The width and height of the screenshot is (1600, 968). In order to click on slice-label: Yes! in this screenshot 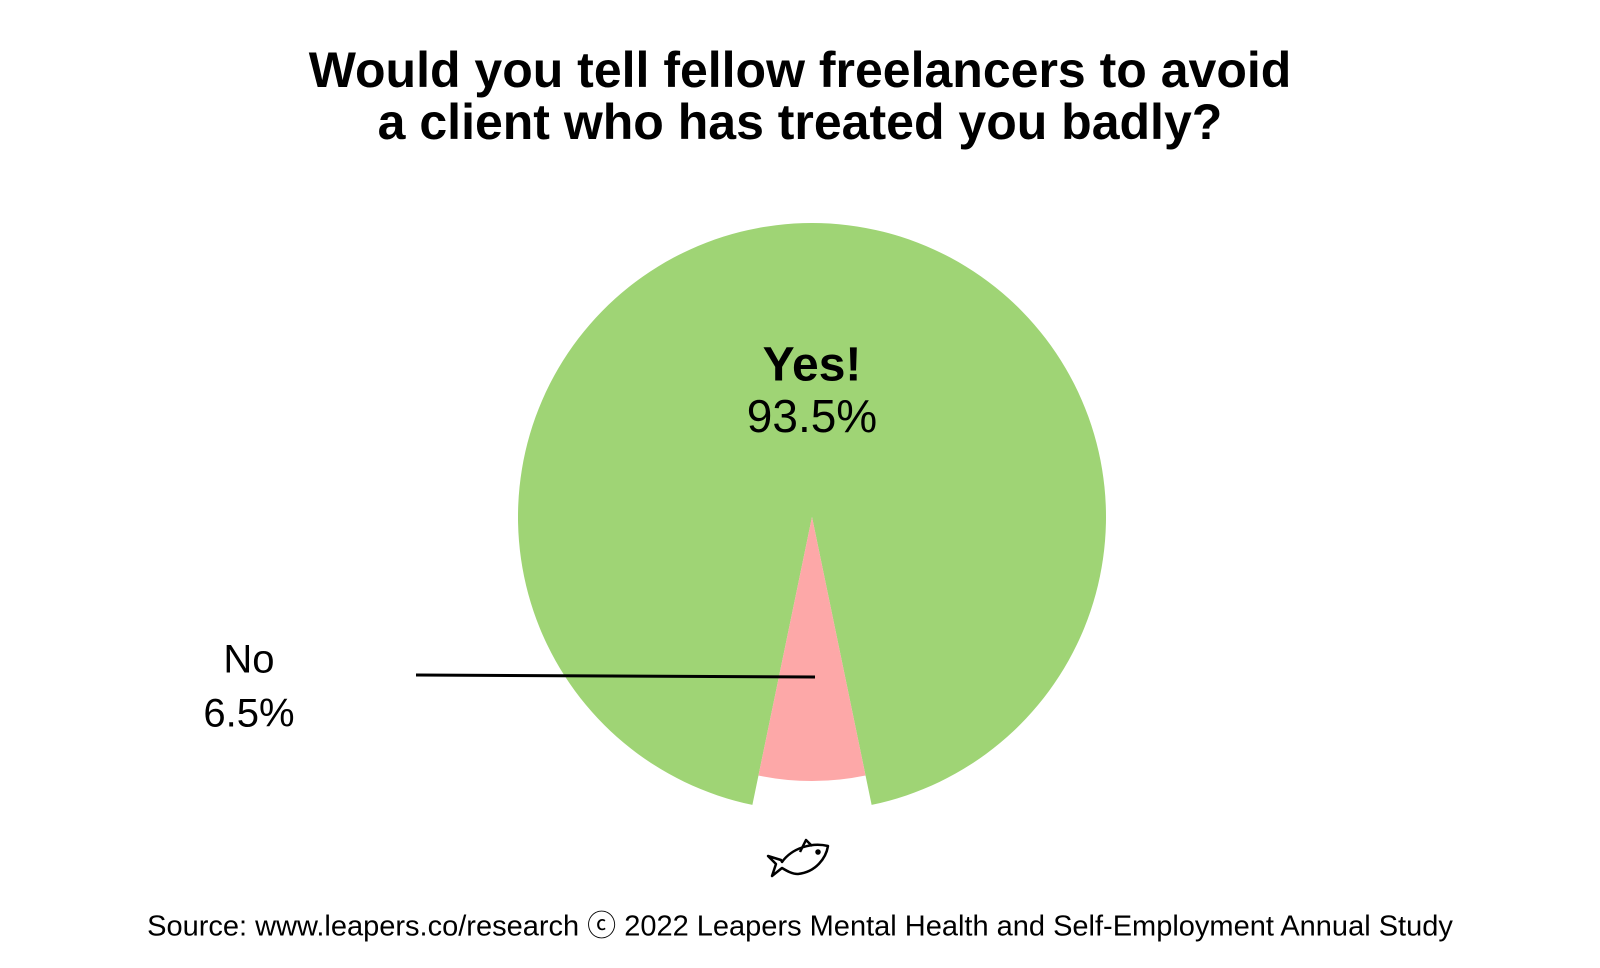, I will do `click(812, 365)`.